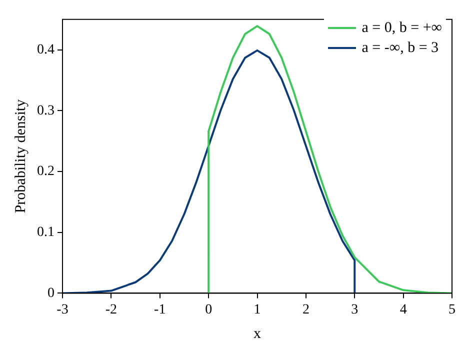  What do you see at coordinates (45, 50) in the screenshot?
I see `y-tick-label: 0.4` at bounding box center [45, 50].